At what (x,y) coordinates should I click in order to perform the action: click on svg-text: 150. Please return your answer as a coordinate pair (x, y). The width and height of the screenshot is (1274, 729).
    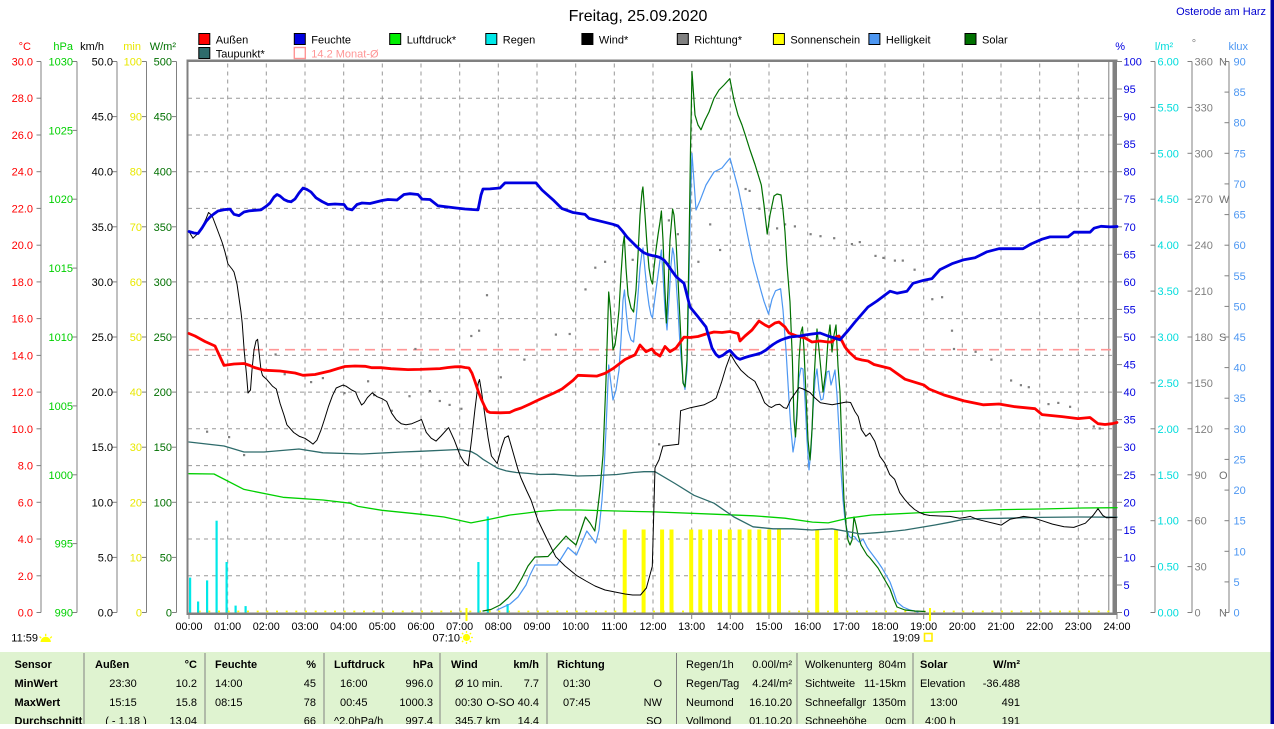
    Looking at the image, I should click on (1204, 384).